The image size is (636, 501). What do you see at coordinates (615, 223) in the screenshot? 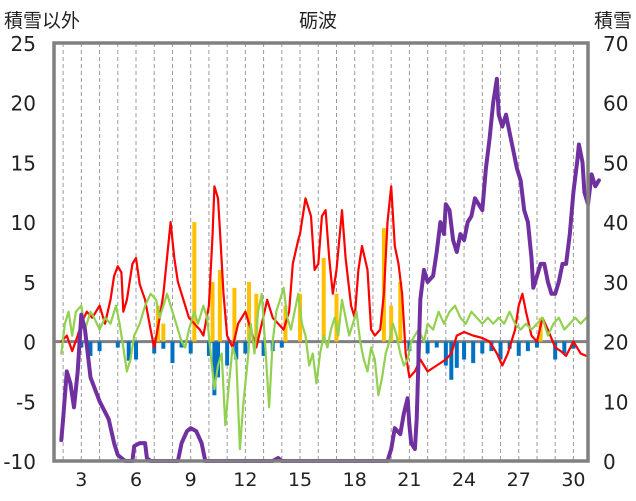
I see `y-right-tick-label: 40` at bounding box center [615, 223].